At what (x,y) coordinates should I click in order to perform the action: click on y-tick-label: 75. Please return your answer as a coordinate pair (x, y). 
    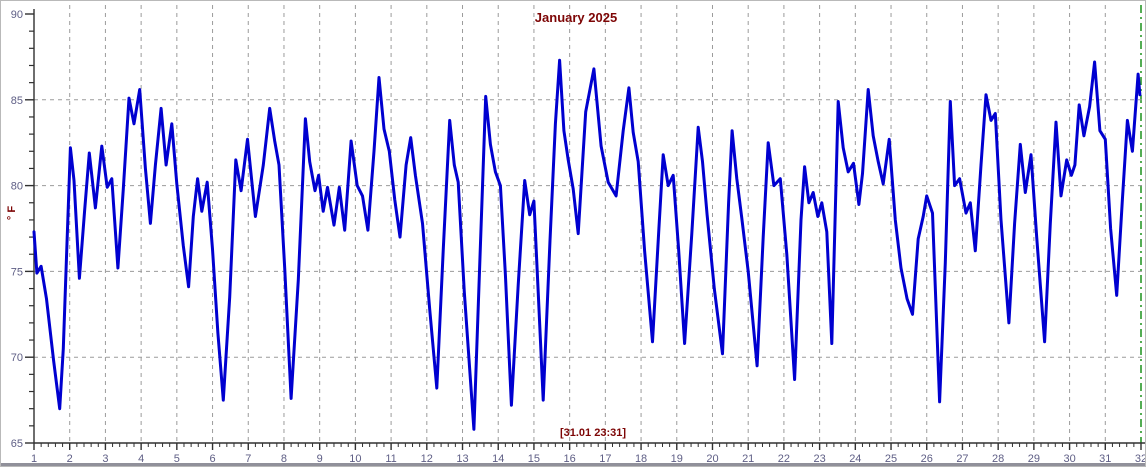
    Looking at the image, I should click on (17, 272).